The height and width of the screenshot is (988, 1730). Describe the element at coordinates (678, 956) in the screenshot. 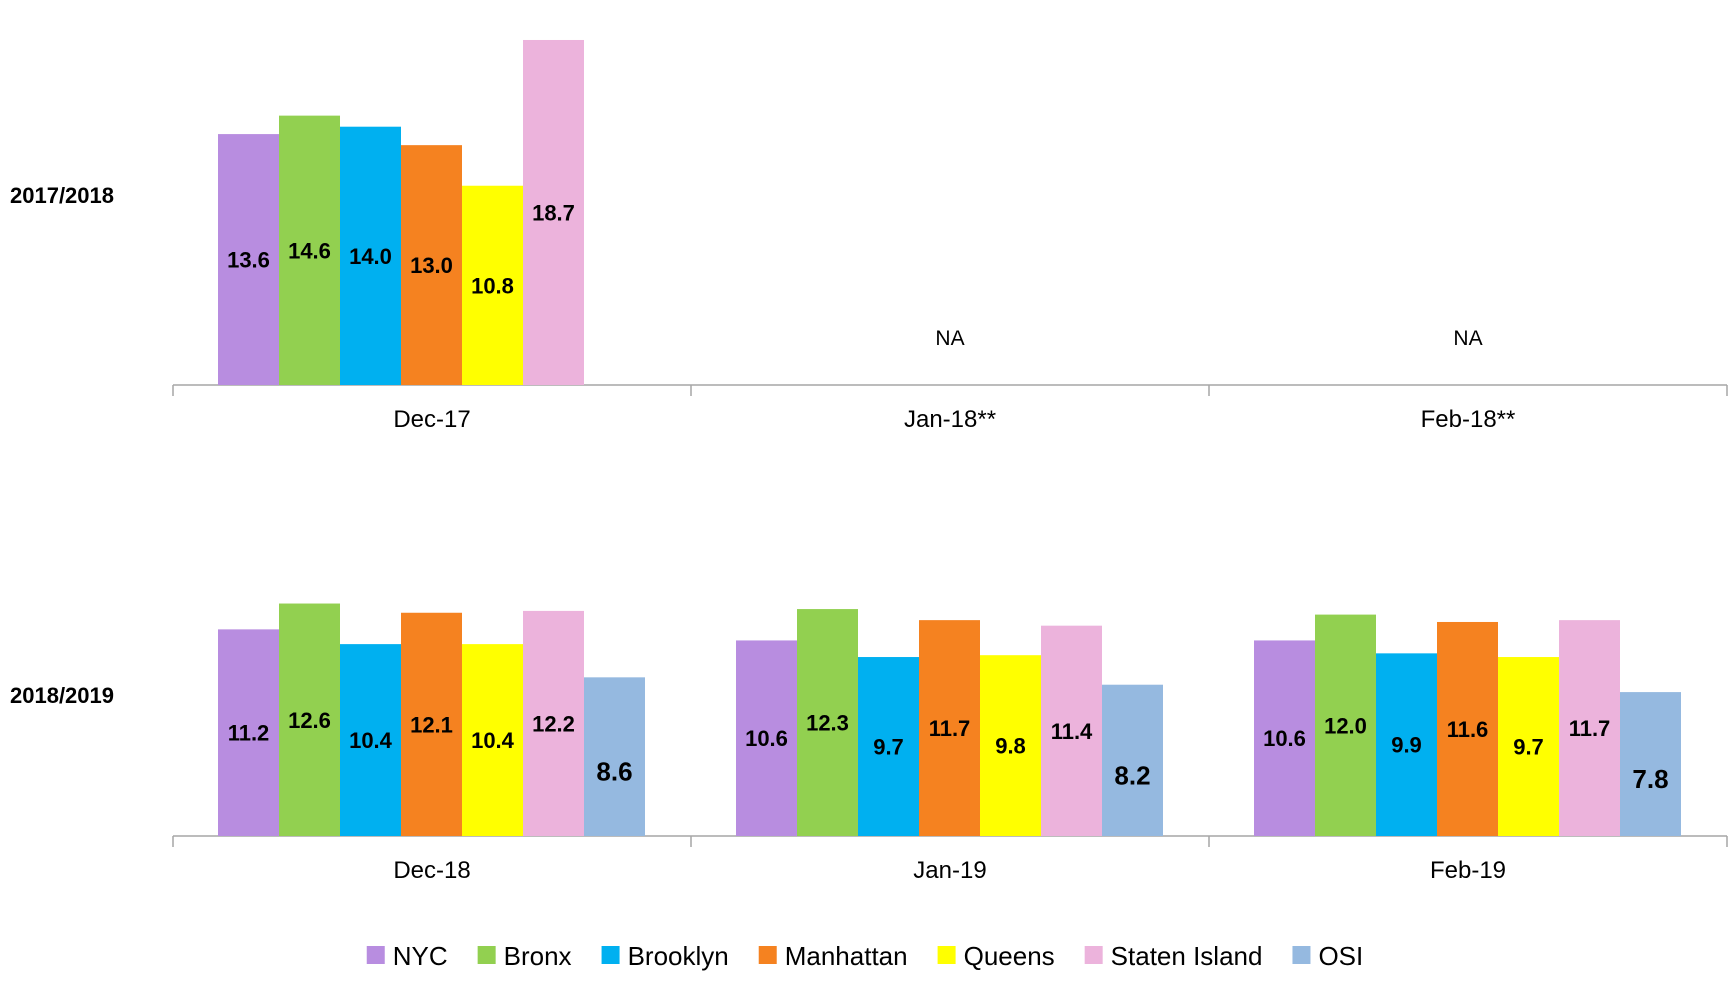

I see `legend-label: Brooklyn` at that location.